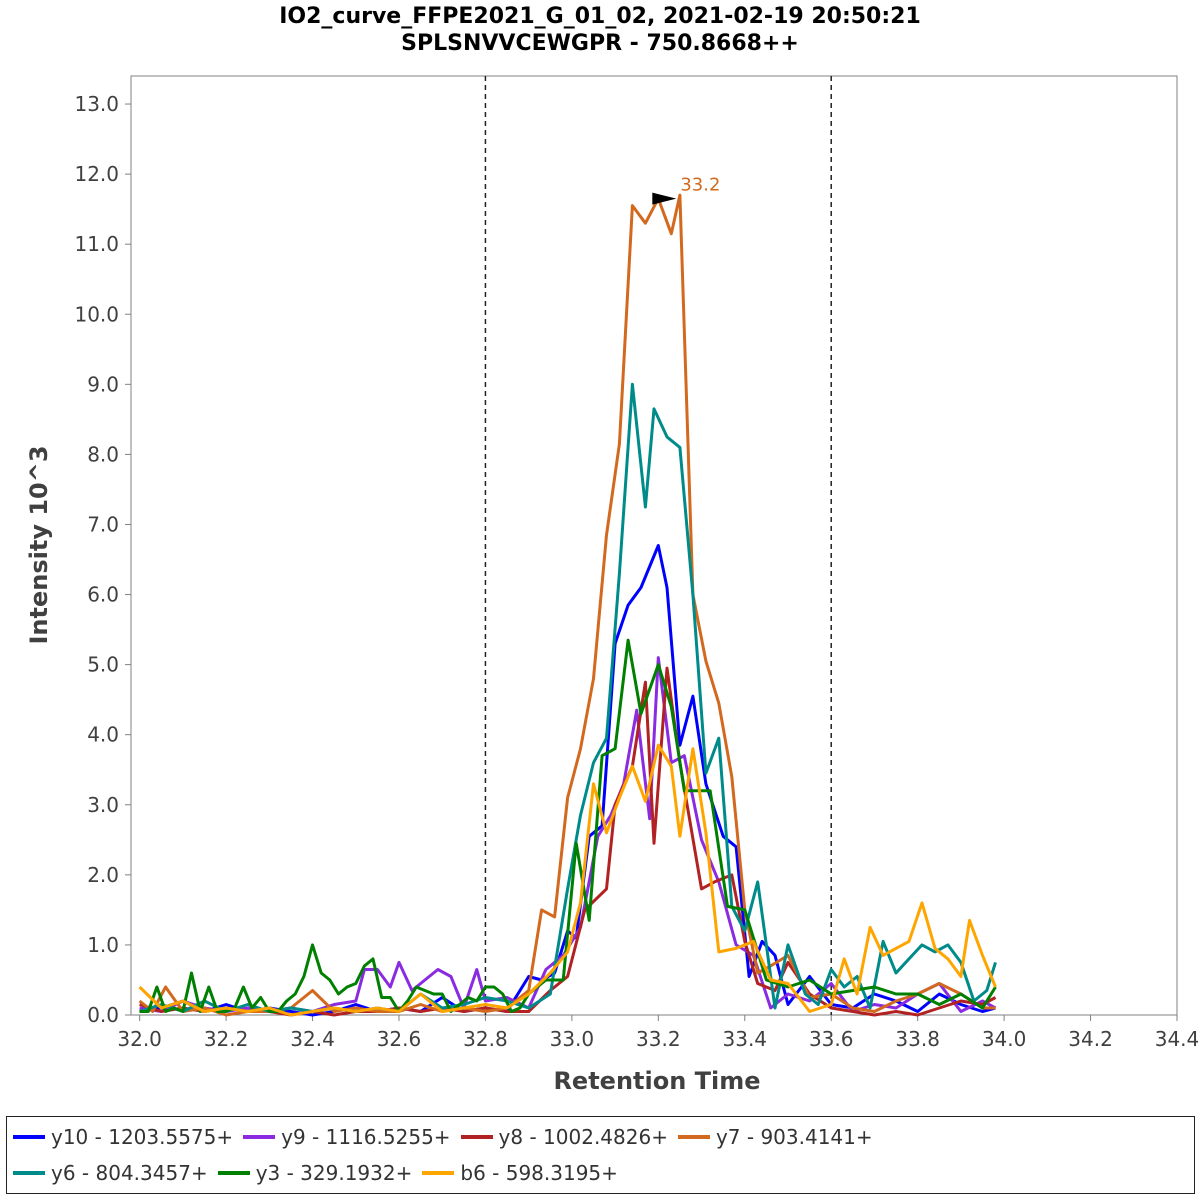 The width and height of the screenshot is (1200, 1200). What do you see at coordinates (103, 384) in the screenshot?
I see `y-tick-label: 9.0` at bounding box center [103, 384].